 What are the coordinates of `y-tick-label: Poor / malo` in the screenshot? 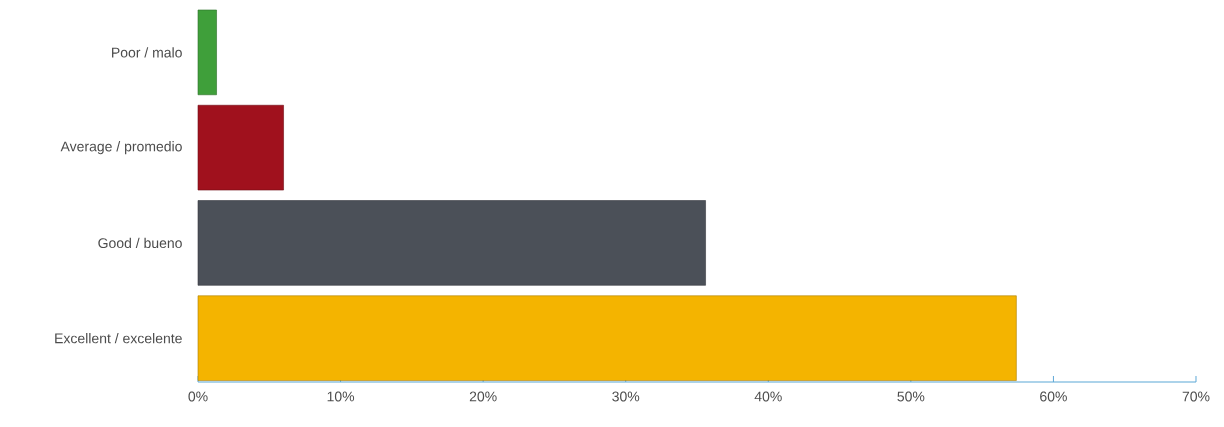 It's located at (147, 52).